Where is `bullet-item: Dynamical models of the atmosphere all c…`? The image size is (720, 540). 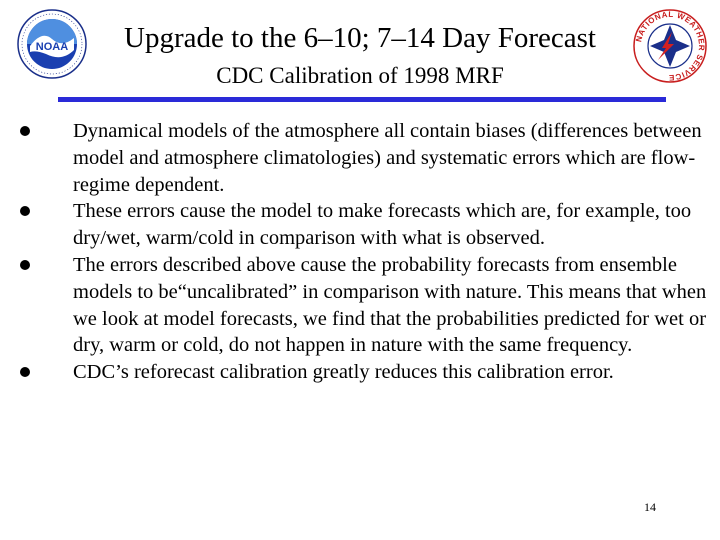 bullet-item: Dynamical models of the atmosphere all c… is located at coordinates (364, 158).